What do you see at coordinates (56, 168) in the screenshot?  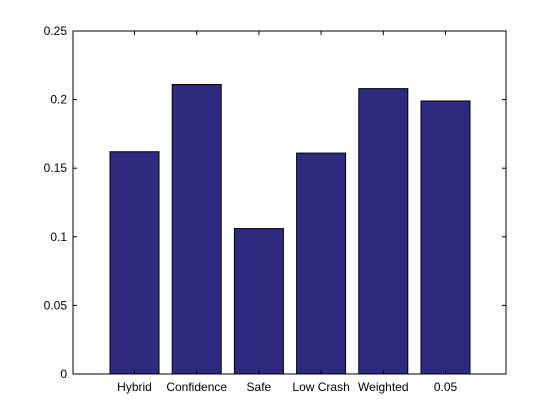 I see `y-tick-label-3: 0.15` at bounding box center [56, 168].